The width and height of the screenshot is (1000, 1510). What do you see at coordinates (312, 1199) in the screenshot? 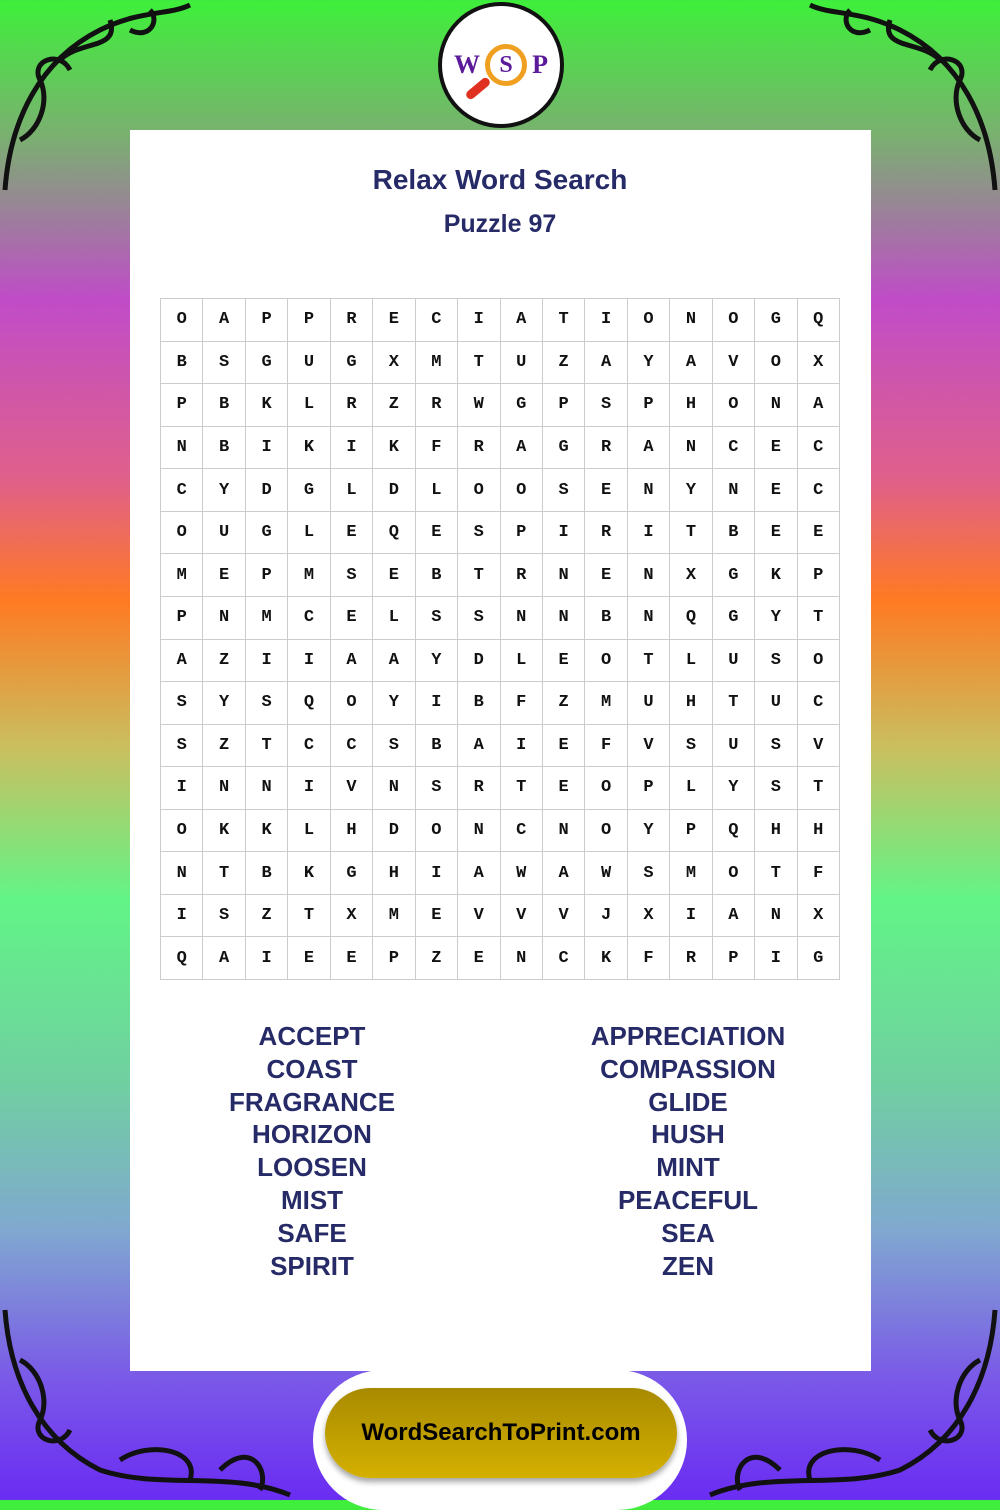
I see `word-list-item: MIST` at bounding box center [312, 1199].